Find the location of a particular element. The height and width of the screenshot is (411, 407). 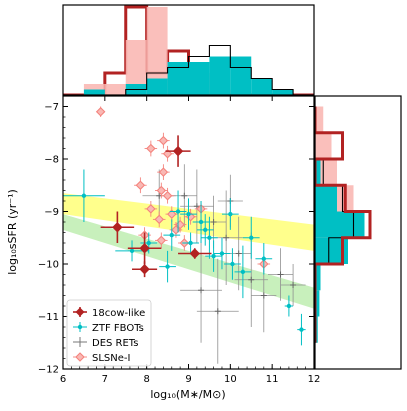

top-histogram is located at coordinates (188, 50).